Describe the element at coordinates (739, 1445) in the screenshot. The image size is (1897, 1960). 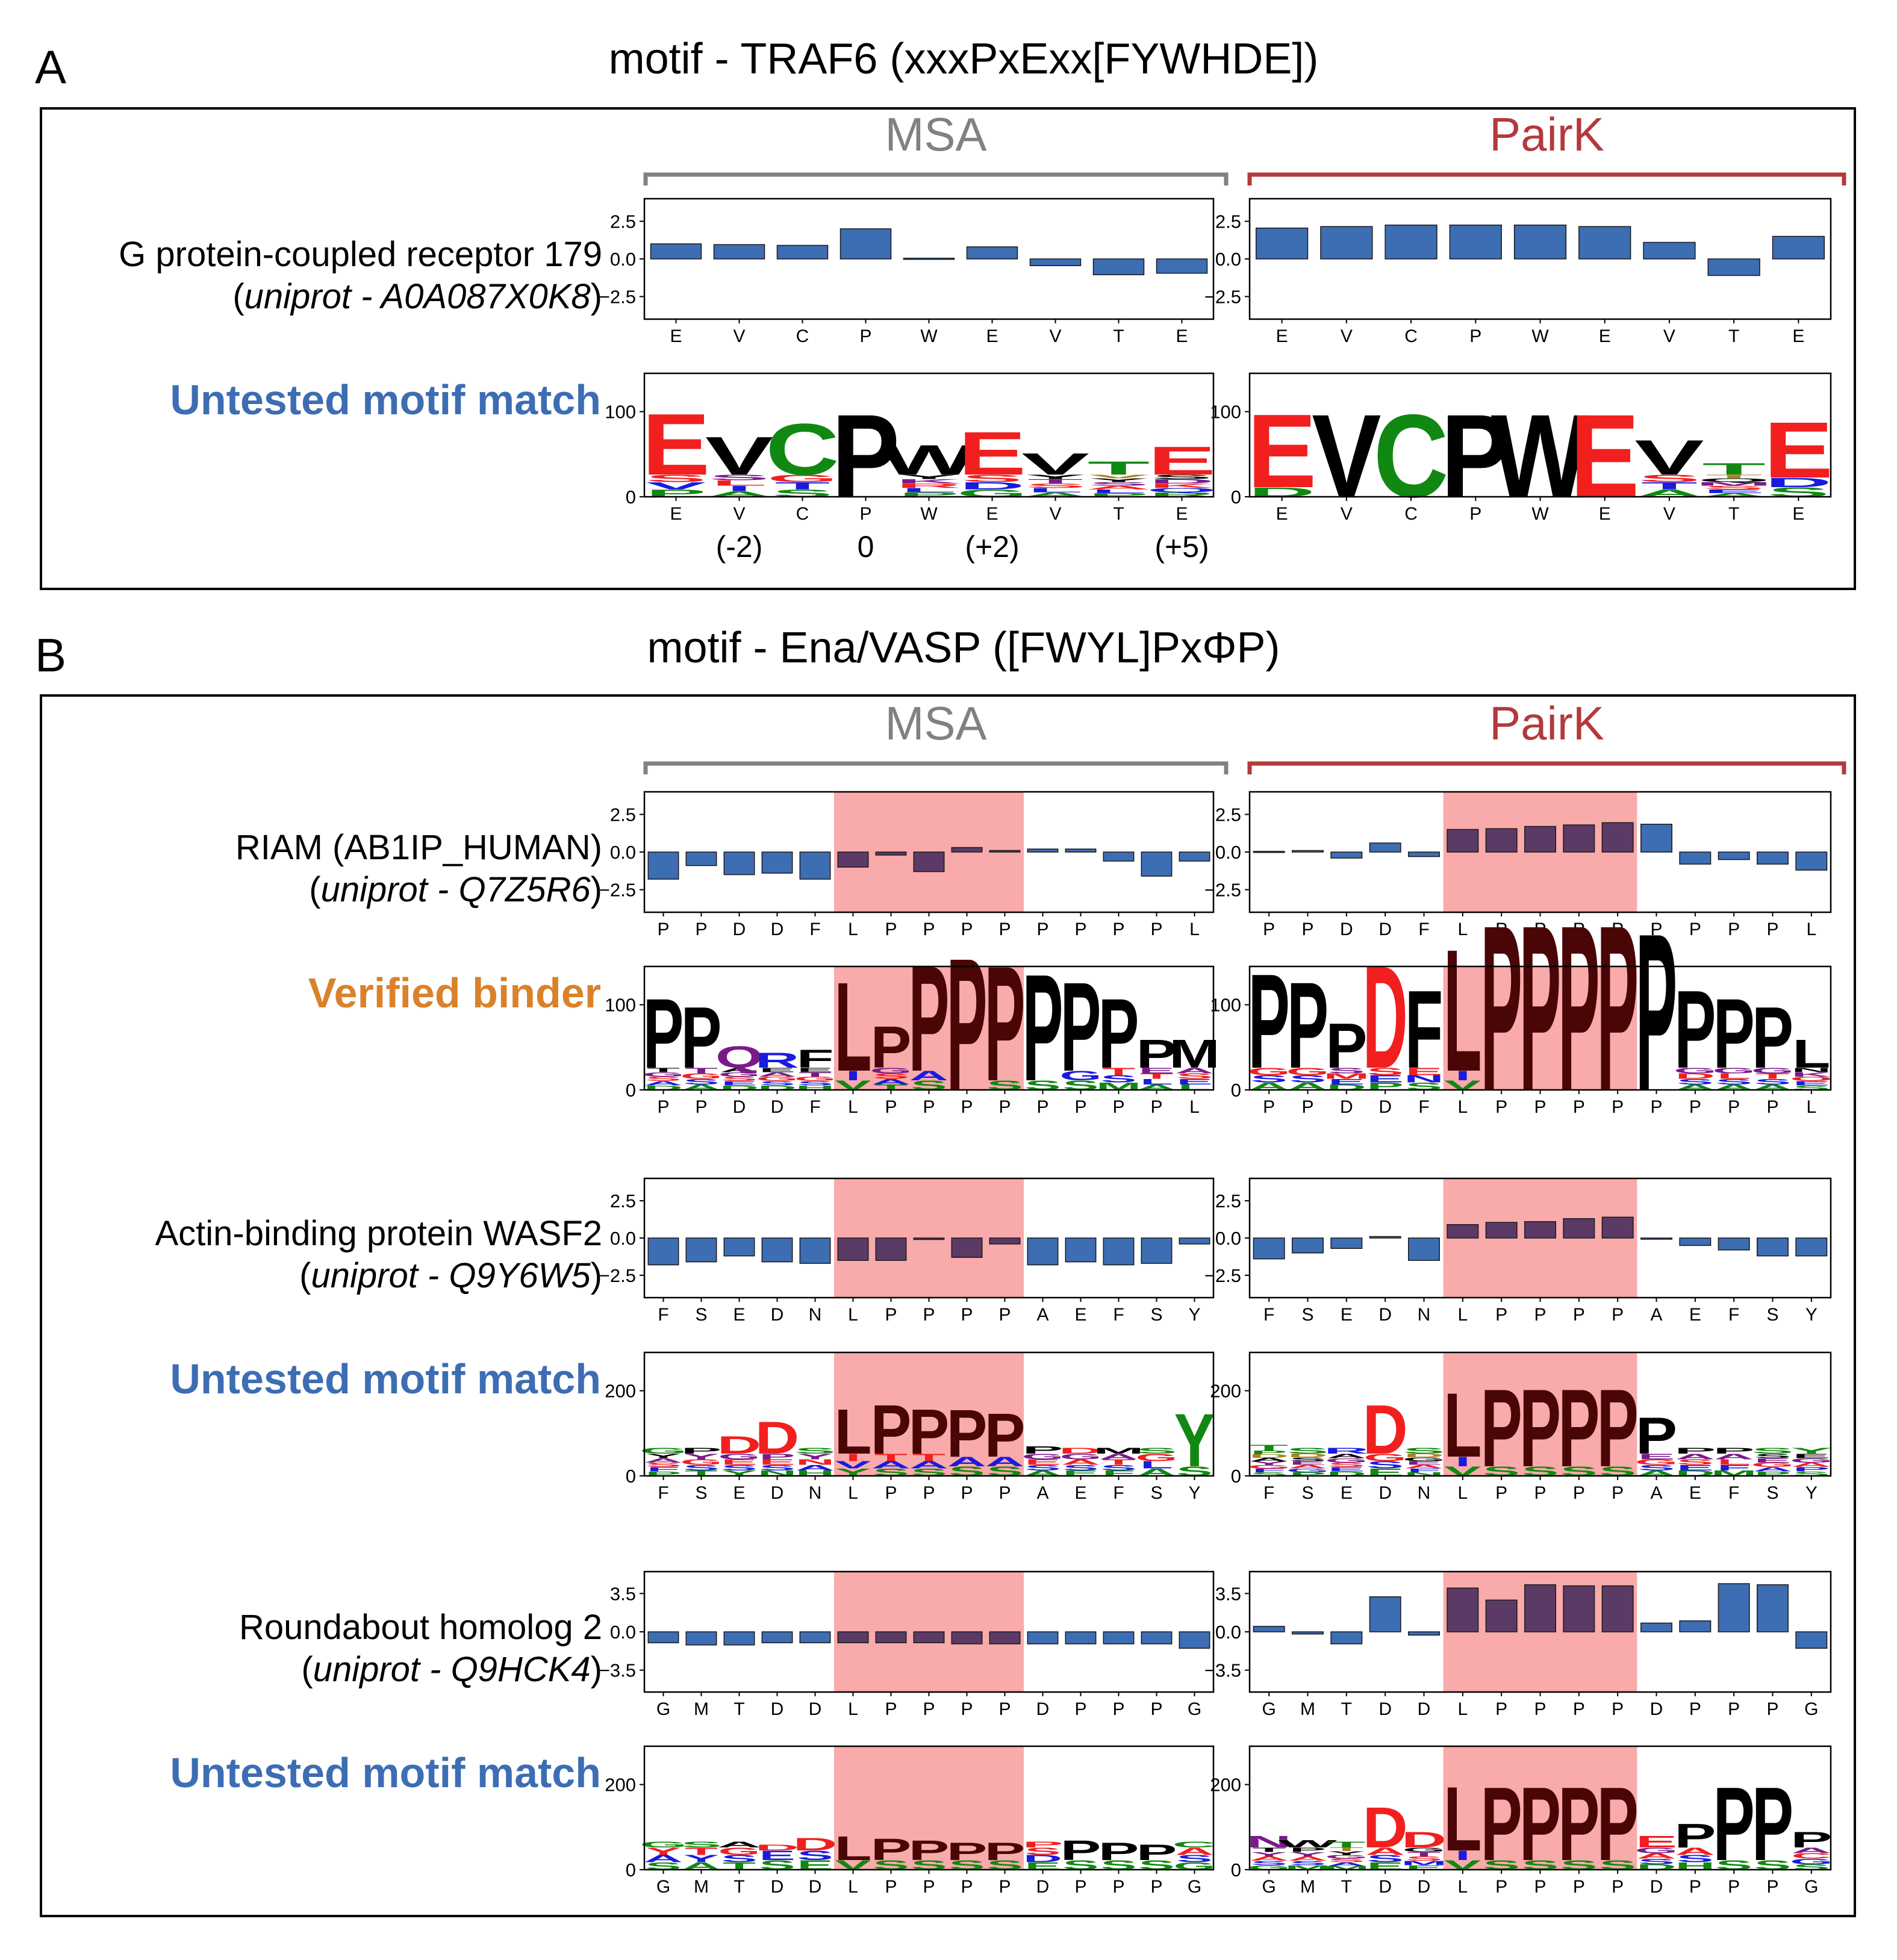
I see `logo-main-letter: D` at that location.